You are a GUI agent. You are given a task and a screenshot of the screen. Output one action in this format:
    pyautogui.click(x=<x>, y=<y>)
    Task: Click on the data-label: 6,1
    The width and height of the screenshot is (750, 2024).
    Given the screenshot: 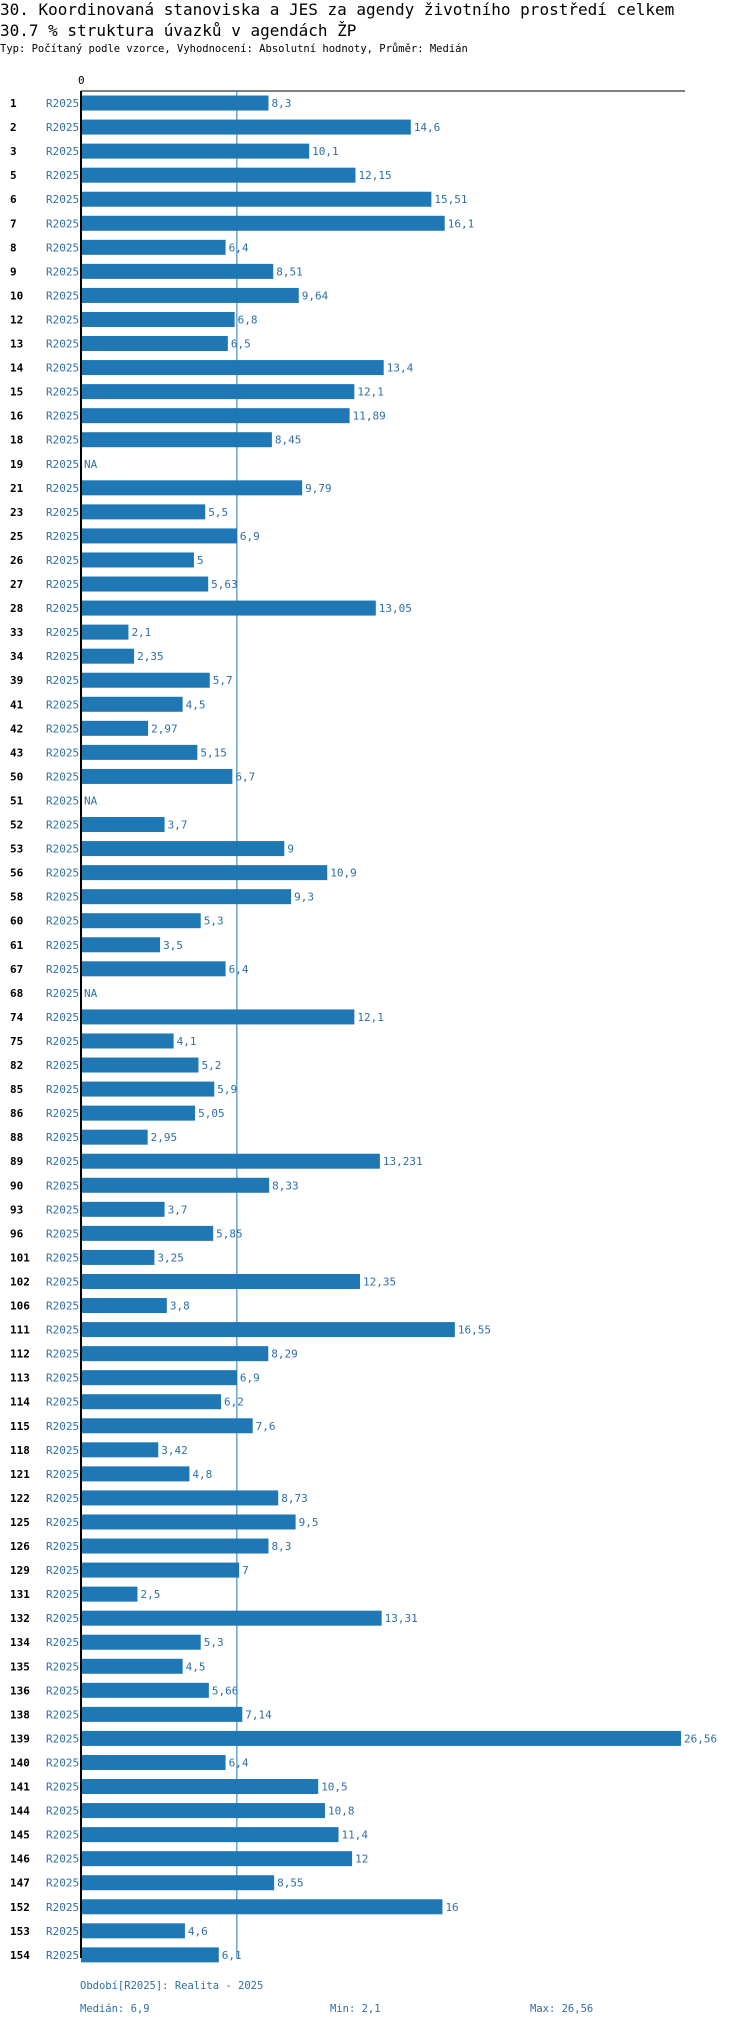 What is the action you would take?
    pyautogui.click(x=232, y=1955)
    